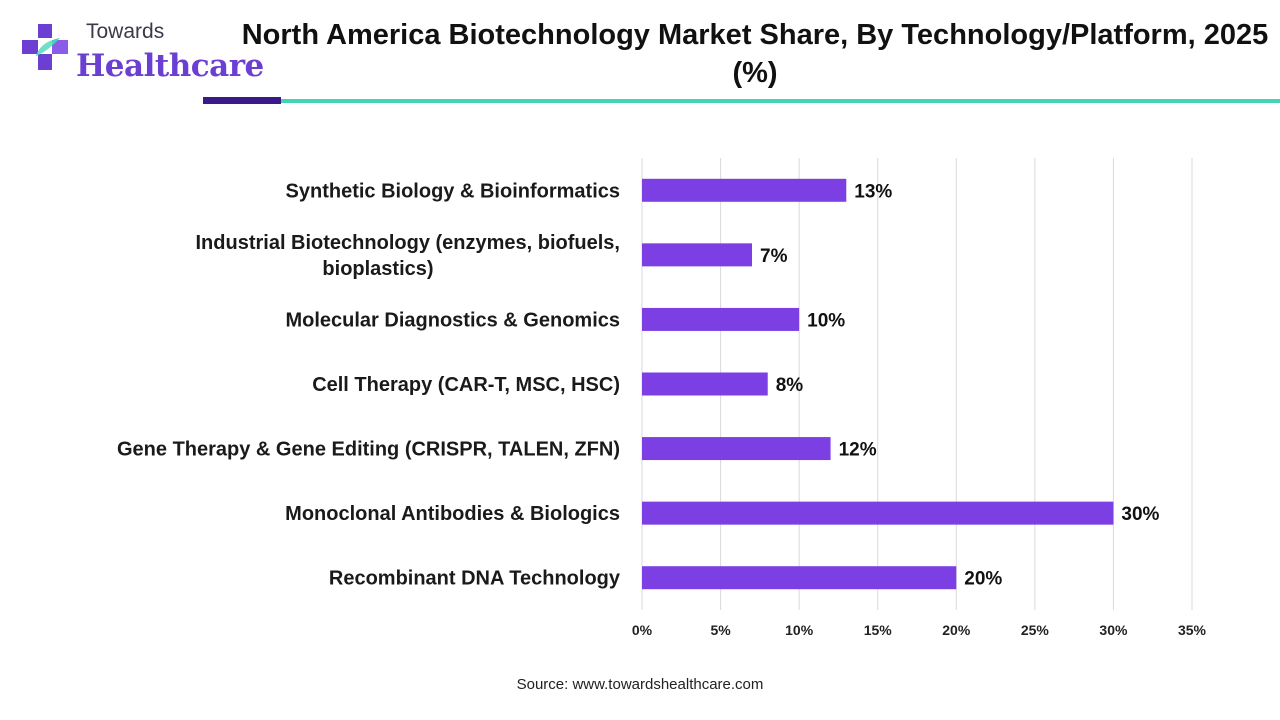 This screenshot has width=1280, height=720. What do you see at coordinates (125, 31) in the screenshot?
I see `logo-text-towards: Towards` at bounding box center [125, 31].